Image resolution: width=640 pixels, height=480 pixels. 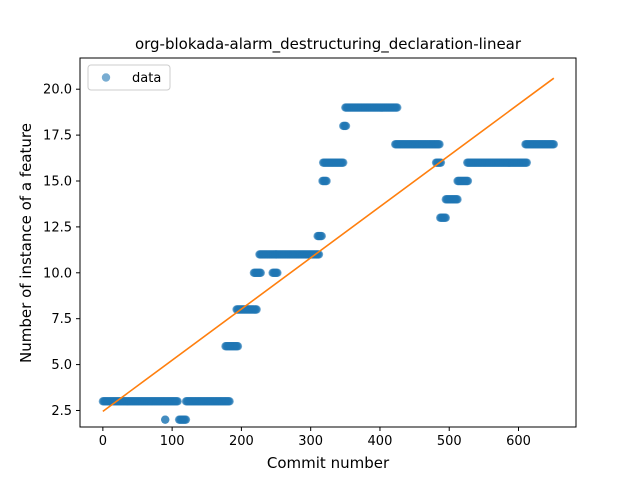 What do you see at coordinates (103, 441) in the screenshot?
I see `x-tick-label: 0` at bounding box center [103, 441].